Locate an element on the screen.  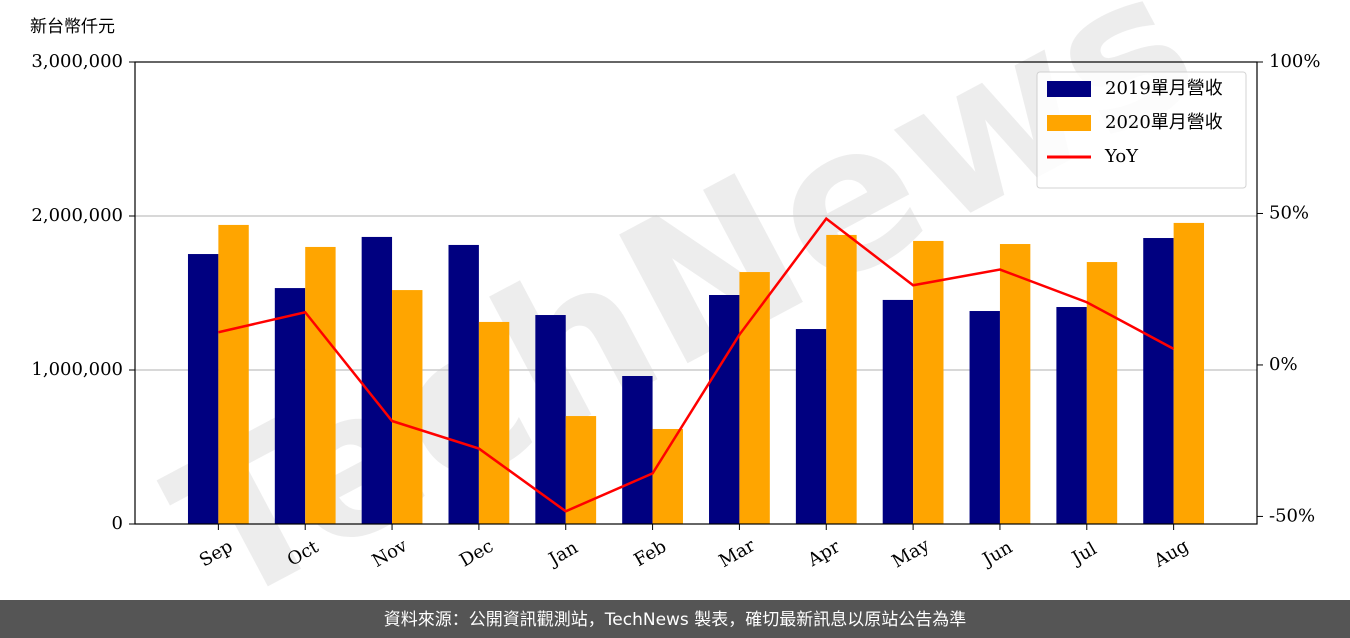
x-tick-label: May is located at coordinates (911, 553).